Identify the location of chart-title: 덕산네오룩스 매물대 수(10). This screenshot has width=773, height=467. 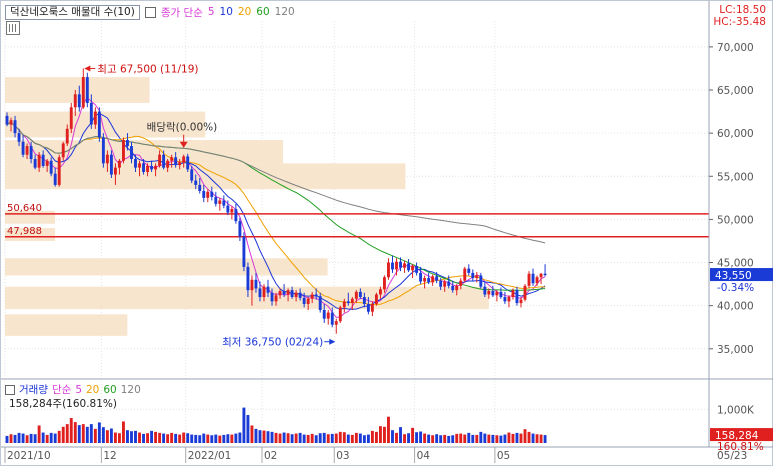
(72, 12).